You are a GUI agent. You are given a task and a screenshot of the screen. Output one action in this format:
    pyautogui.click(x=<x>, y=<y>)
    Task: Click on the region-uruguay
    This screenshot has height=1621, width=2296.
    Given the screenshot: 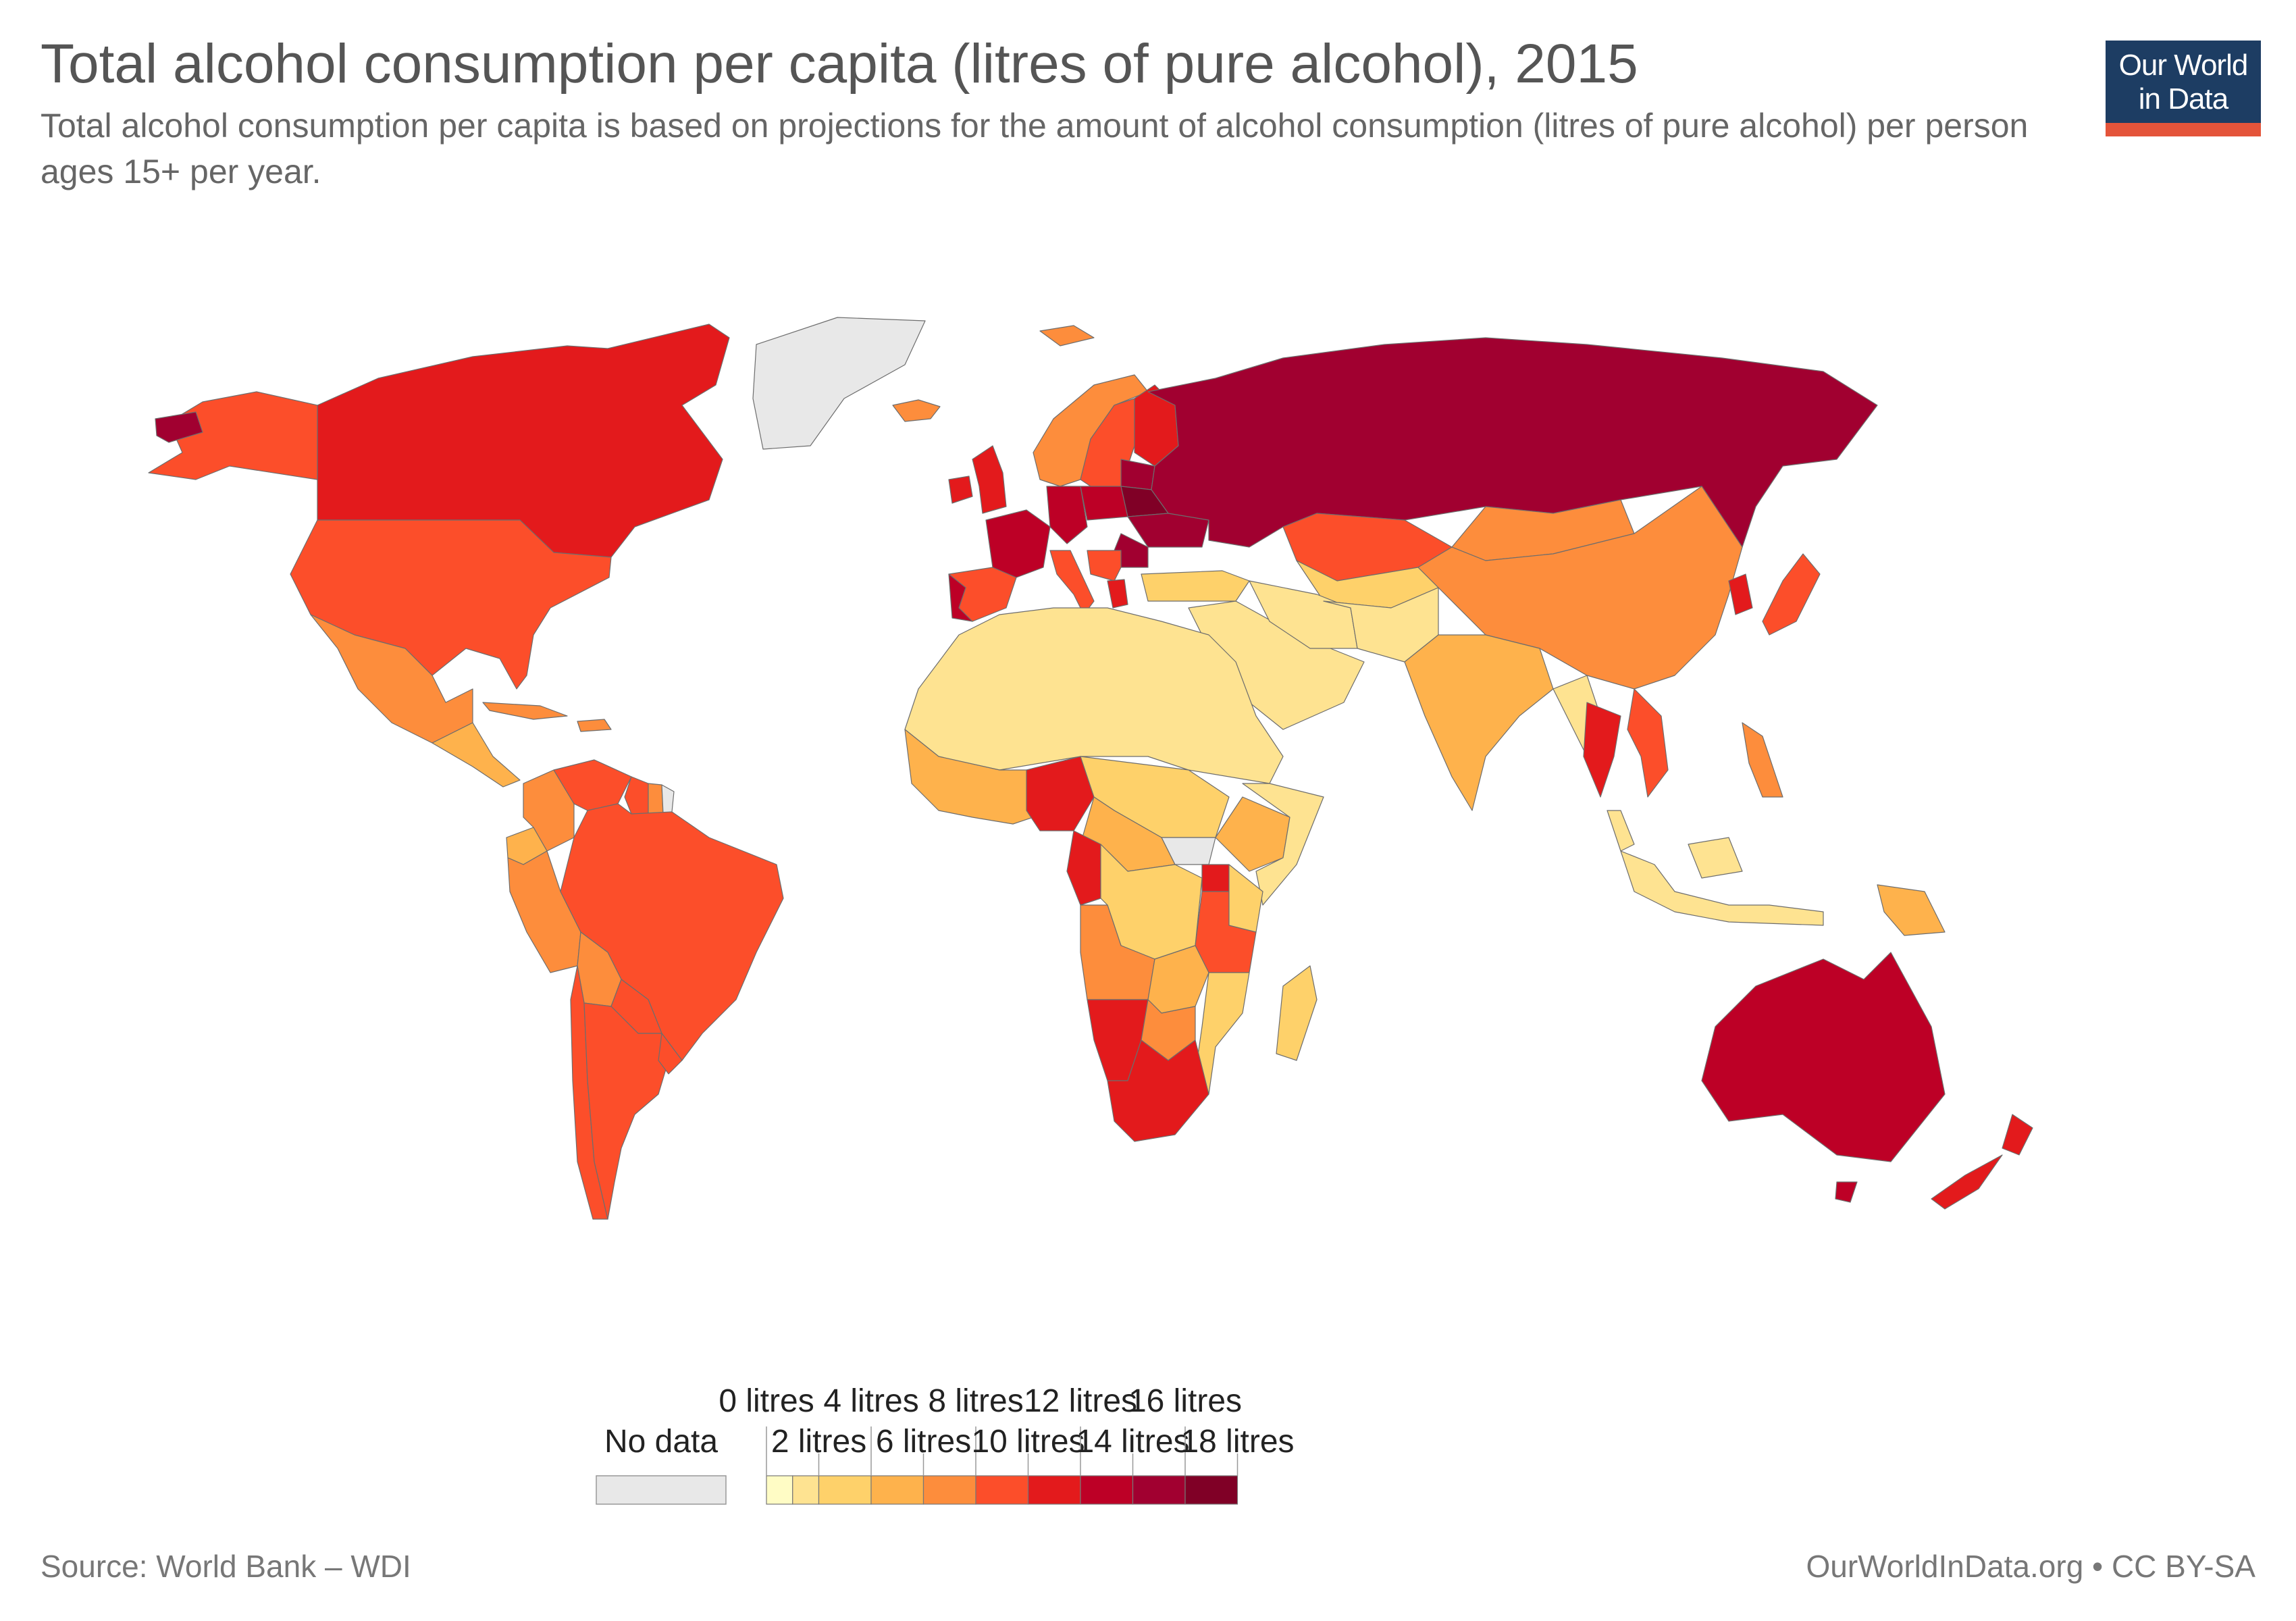 What is the action you would take?
    pyautogui.click(x=670, y=1054)
    